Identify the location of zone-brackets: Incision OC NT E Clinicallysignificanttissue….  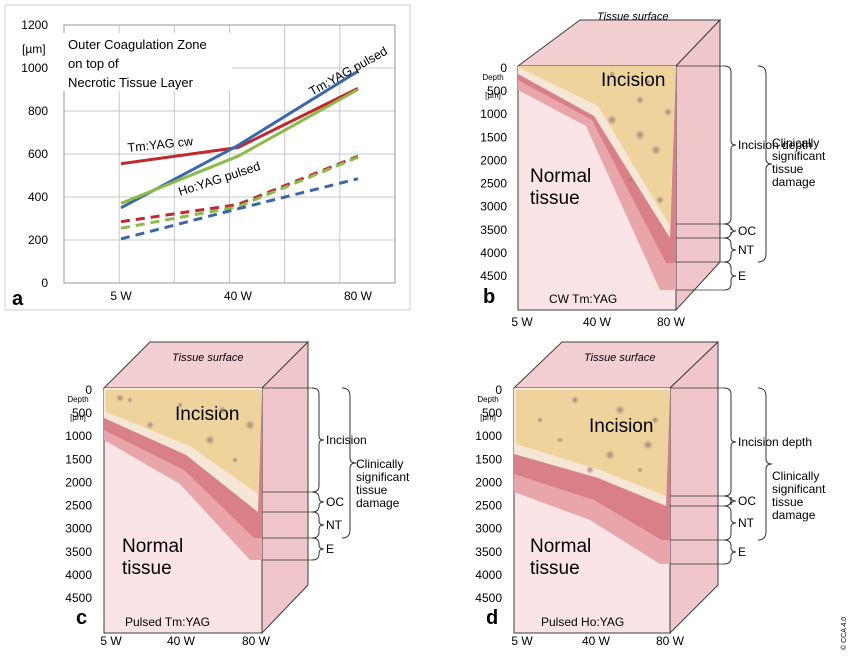
(336, 474).